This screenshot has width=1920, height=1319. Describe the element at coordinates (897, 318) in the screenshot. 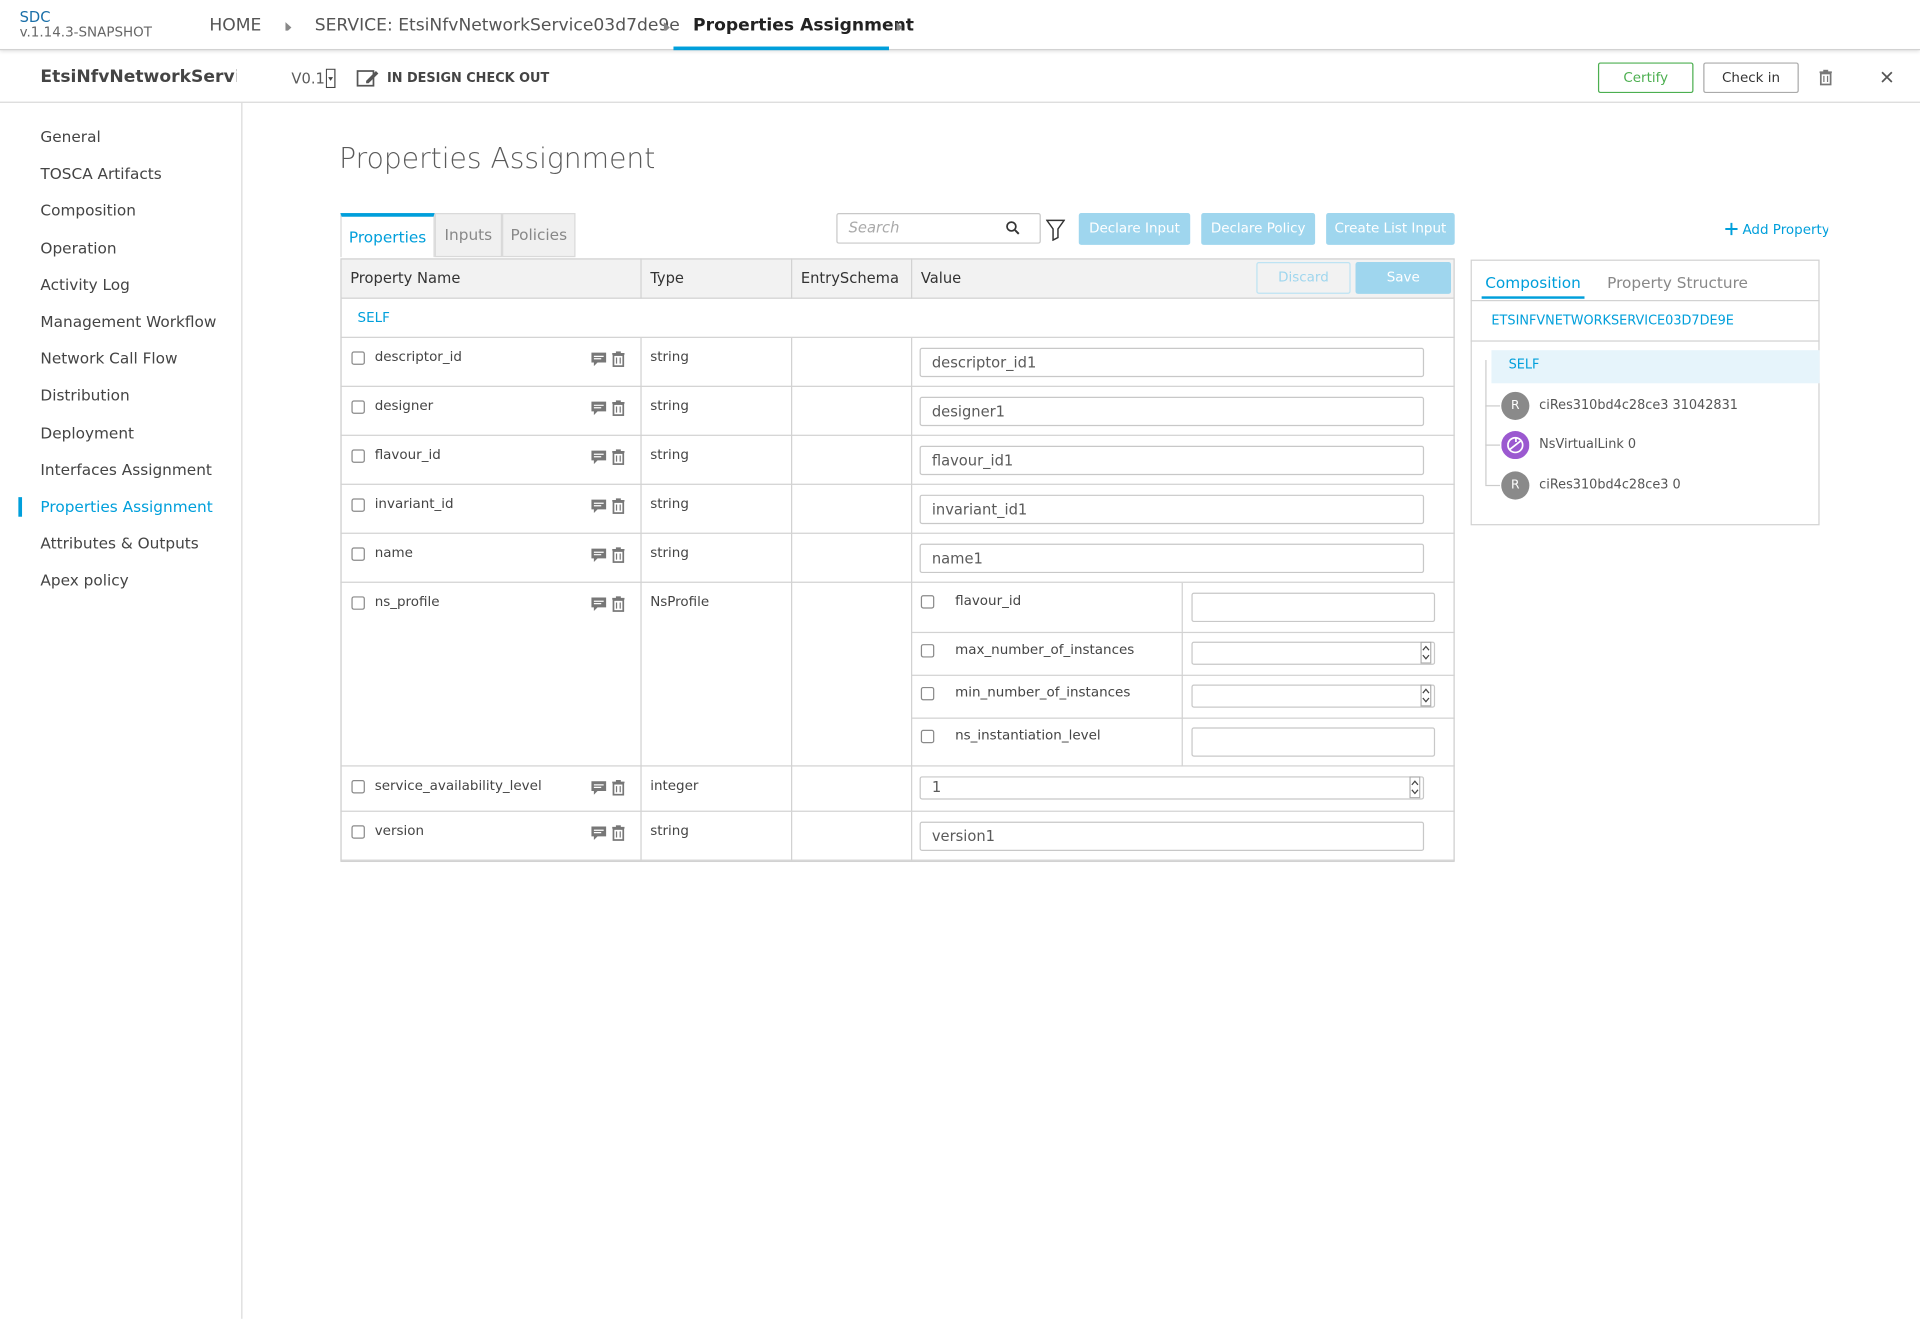

I see `group-row` at that location.